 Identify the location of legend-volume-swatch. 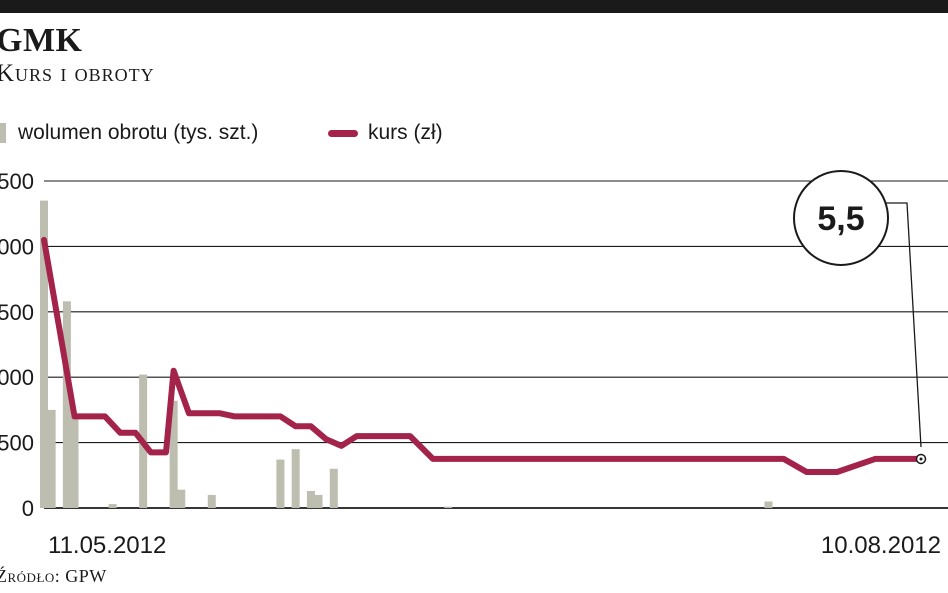
(3, 133).